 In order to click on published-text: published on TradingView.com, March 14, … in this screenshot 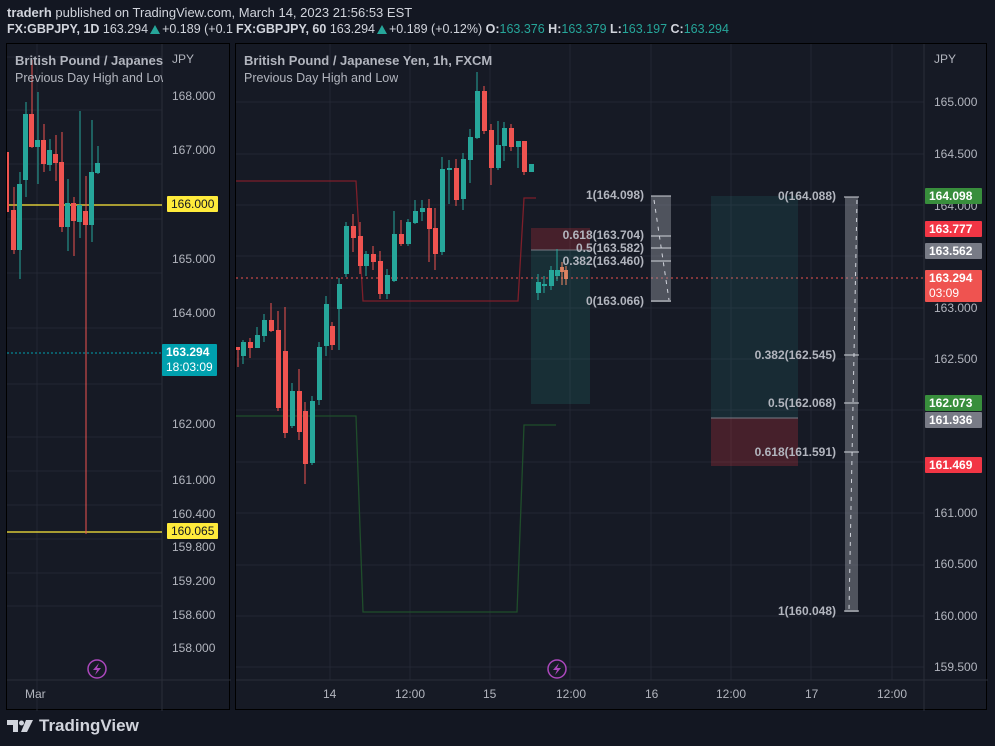, I will do `click(234, 12)`.